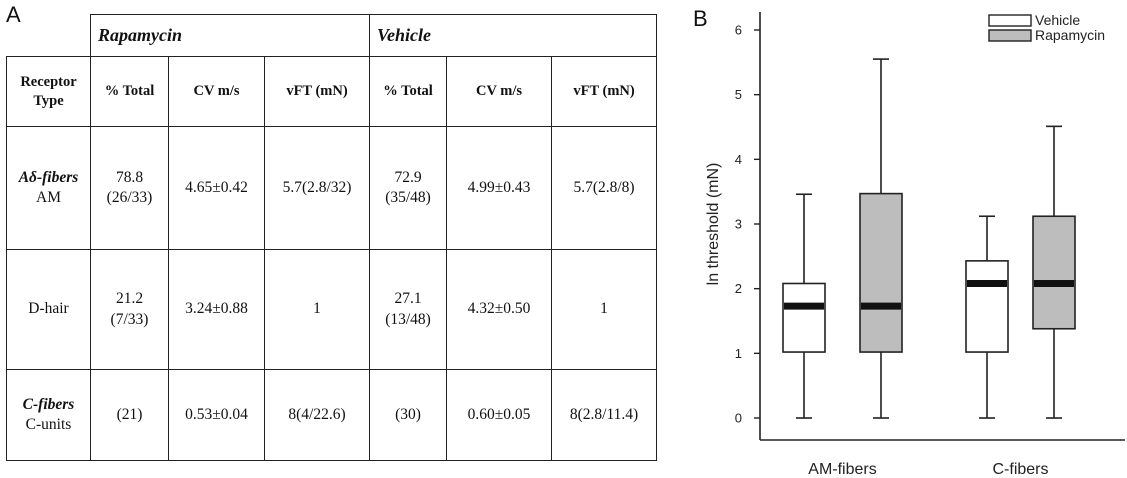 This screenshot has height=478, width=1127. I want to click on cell-rap-total: (21), so click(129, 415).